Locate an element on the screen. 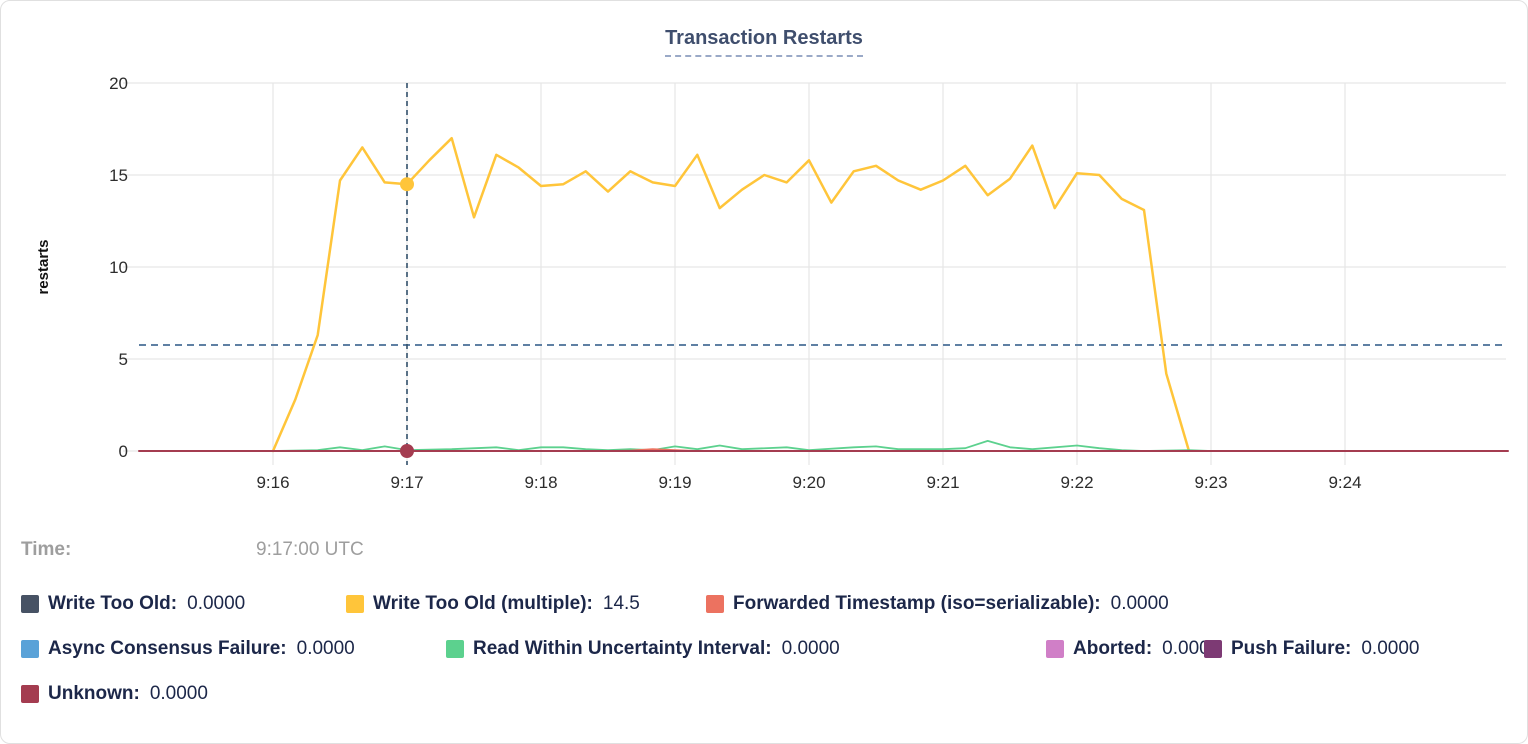 This screenshot has height=744, width=1528. time-value: 9:17:00 UTC is located at coordinates (310, 549).